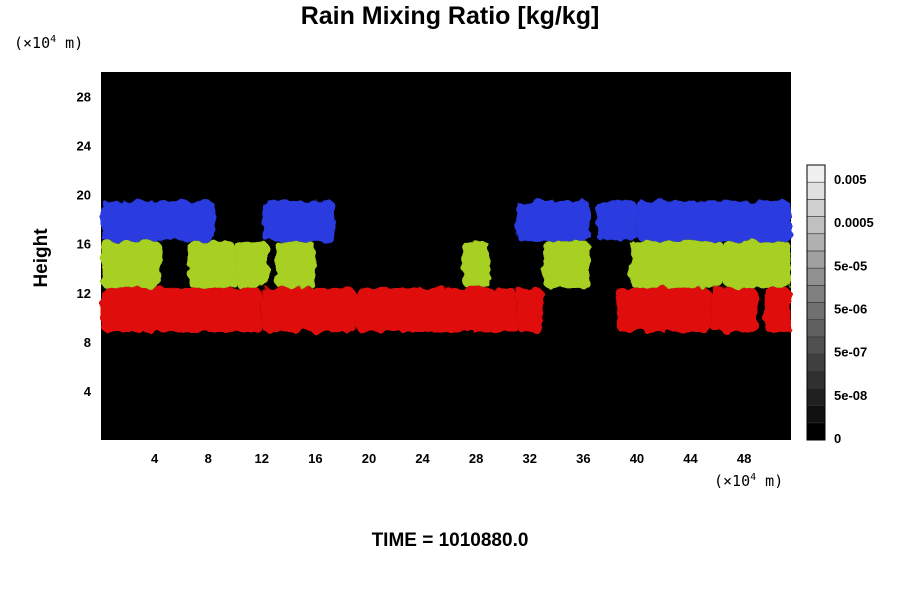 The width and height of the screenshot is (900, 600). I want to click on y-tick-label: 4, so click(88, 391).